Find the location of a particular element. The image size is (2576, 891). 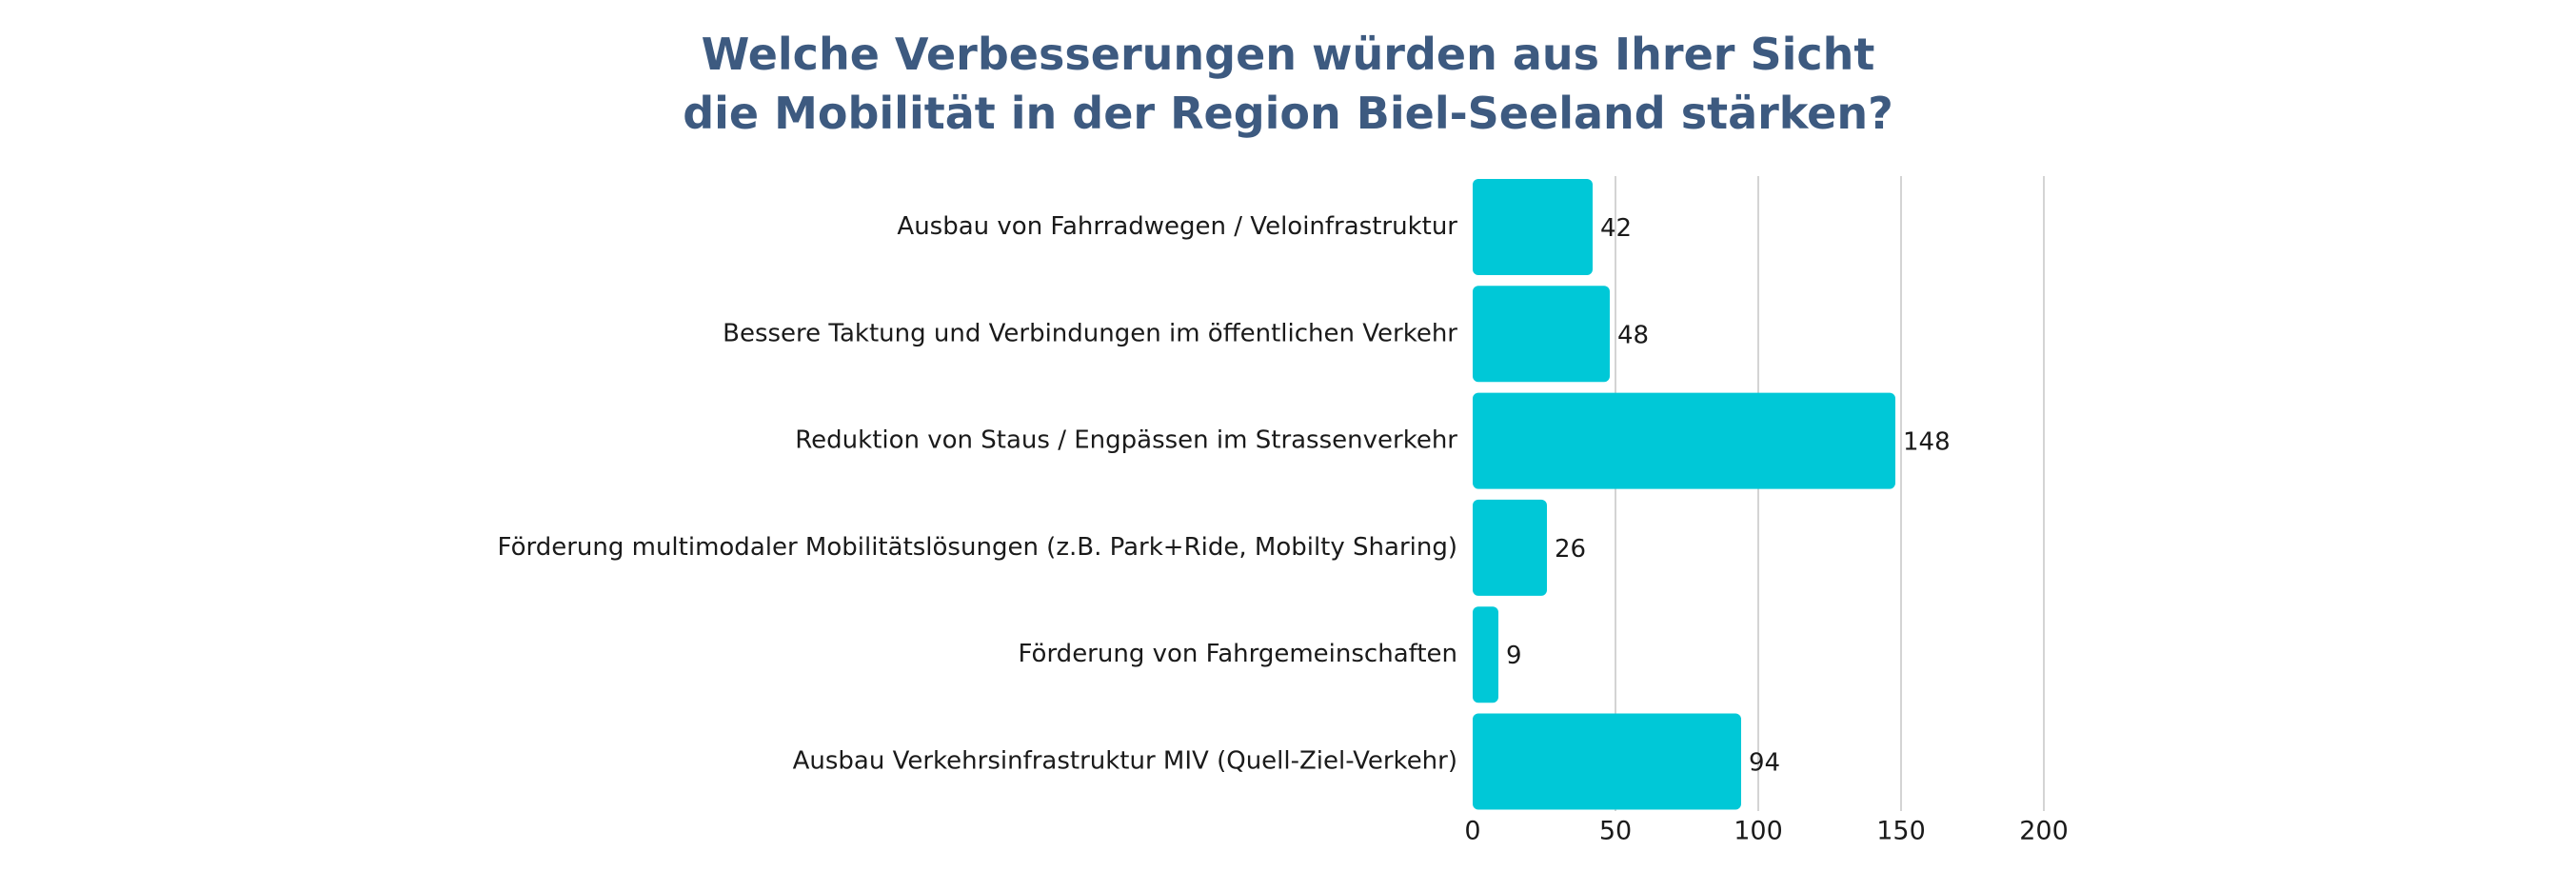

value-label-5: 9 is located at coordinates (1514, 656).